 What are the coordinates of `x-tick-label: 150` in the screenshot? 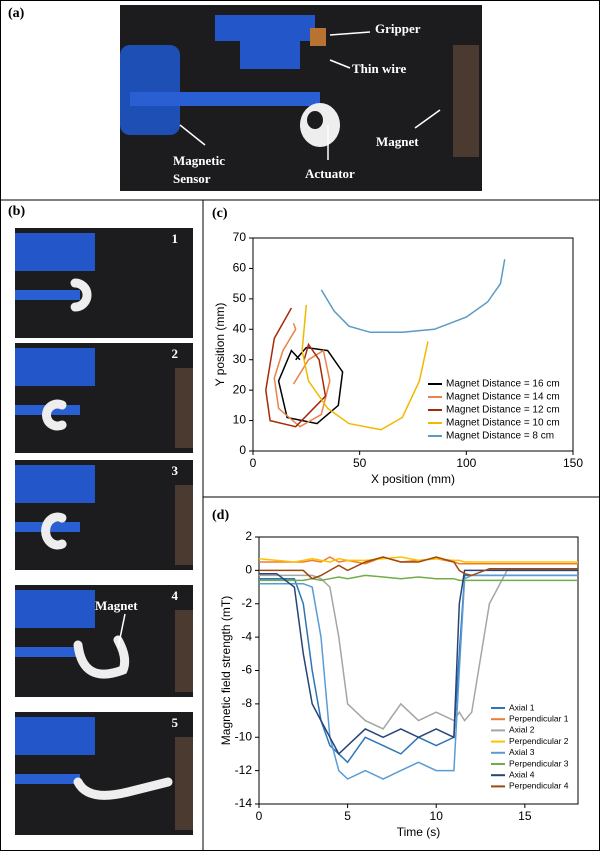 It's located at (573, 463).